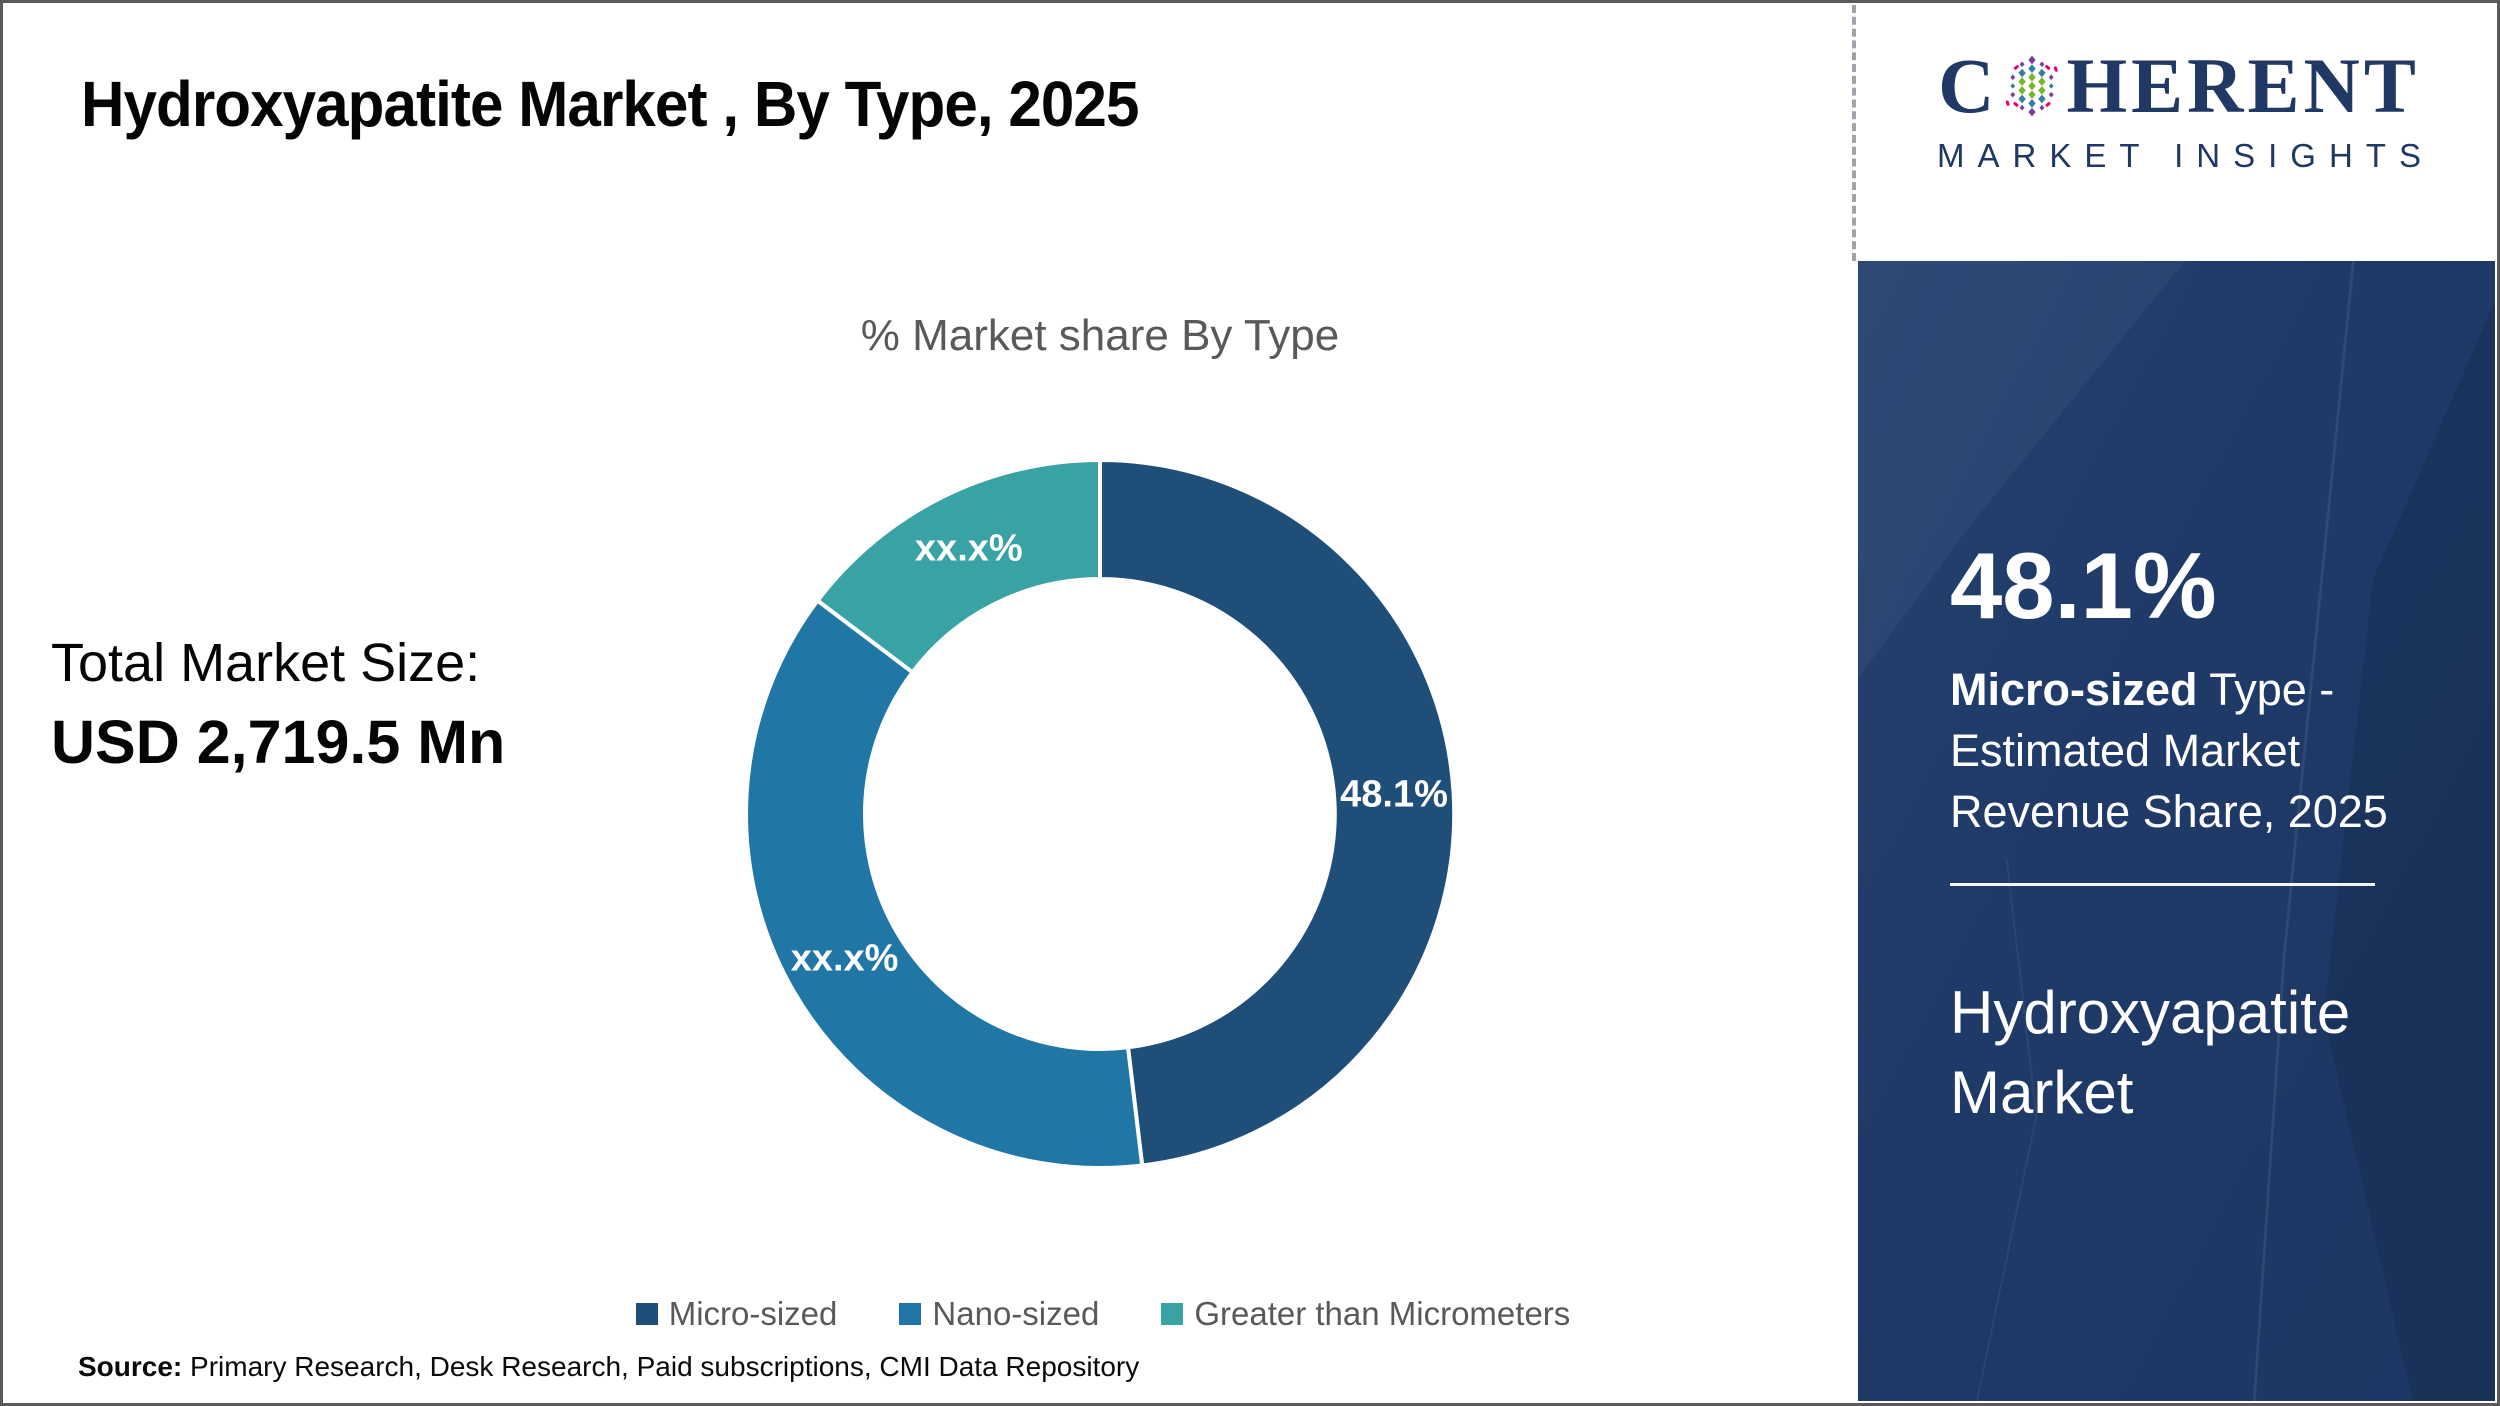  Describe the element at coordinates (646, 1314) in the screenshot. I see `legend-swatch-micro-sized` at that location.